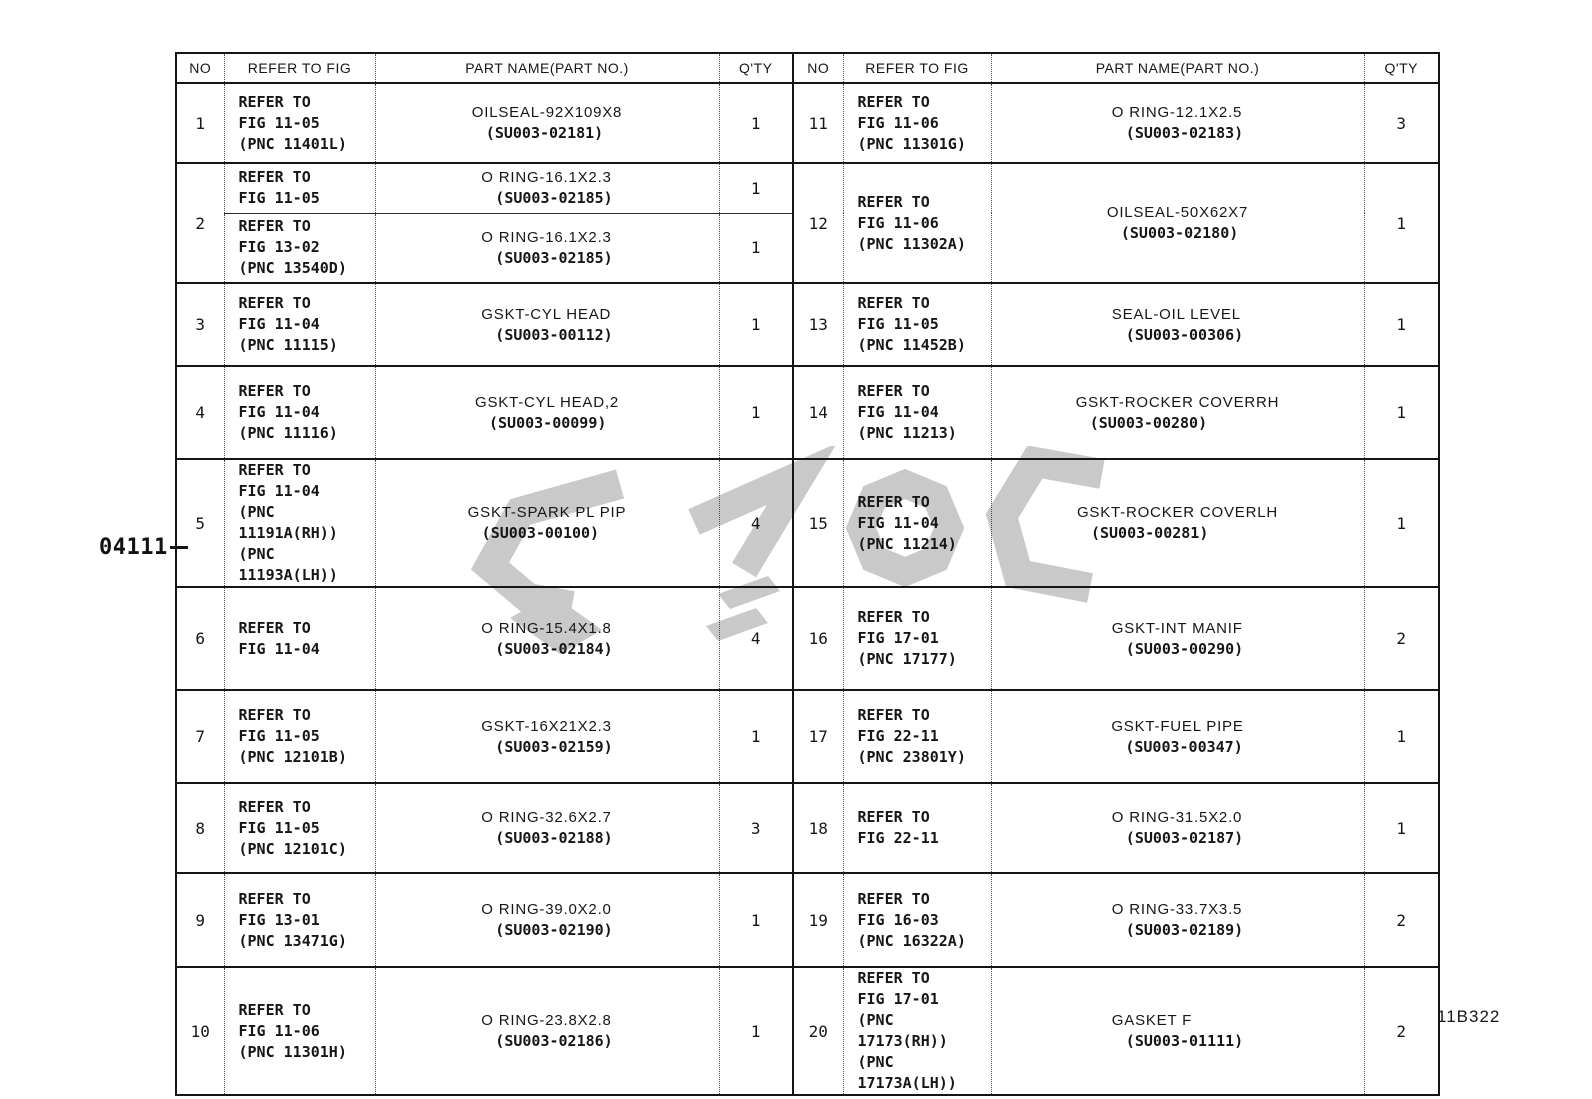 The width and height of the screenshot is (1592, 1099). What do you see at coordinates (546, 67) in the screenshot?
I see `col-header-part: PART NAME(PART NO.)` at bounding box center [546, 67].